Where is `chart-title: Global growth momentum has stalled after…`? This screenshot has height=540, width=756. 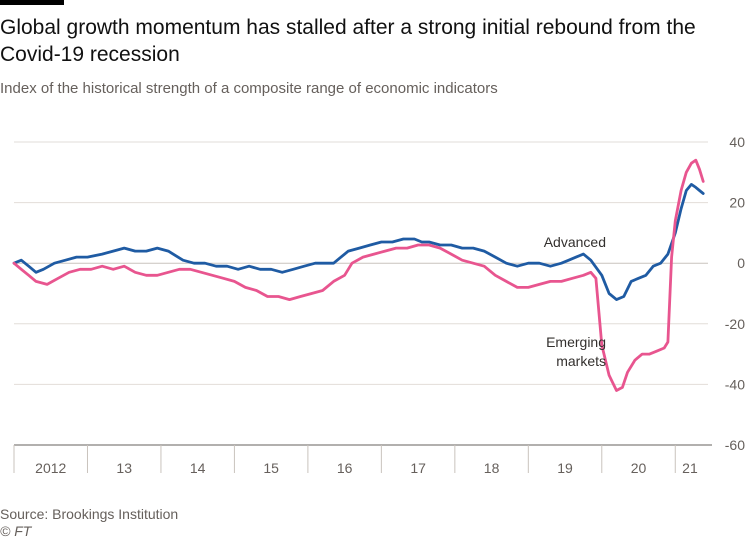 chart-title: Global growth momentum has stalled after… is located at coordinates (348, 41).